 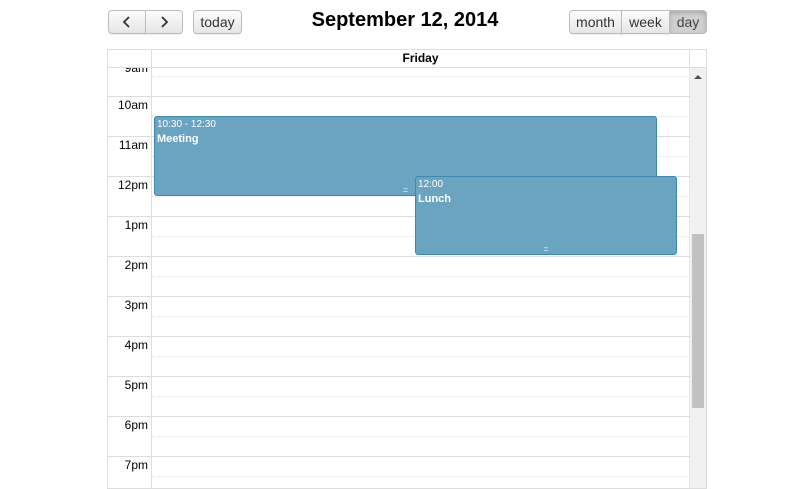 I want to click on event-title: Meeting, so click(x=178, y=139).